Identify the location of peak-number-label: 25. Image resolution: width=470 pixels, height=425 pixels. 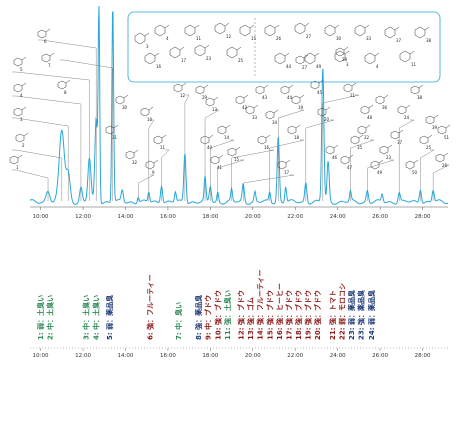
(429, 147).